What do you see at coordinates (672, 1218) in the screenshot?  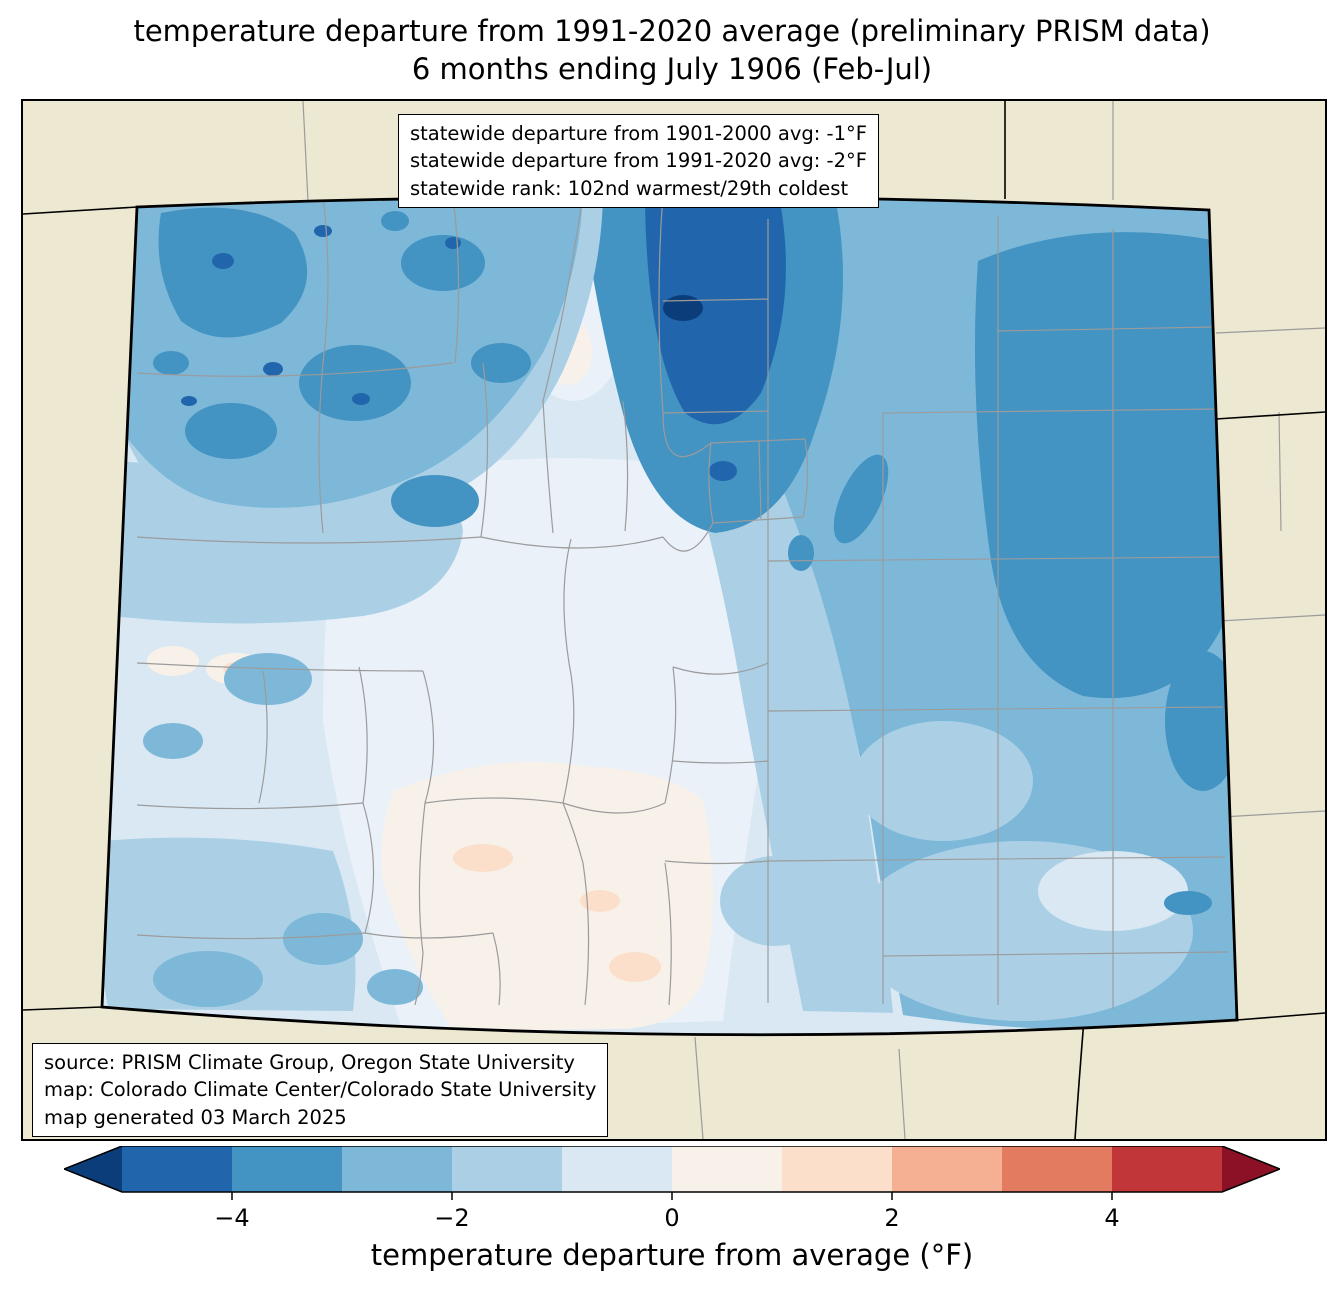 I see `colorbar-tick-label: 0` at bounding box center [672, 1218].